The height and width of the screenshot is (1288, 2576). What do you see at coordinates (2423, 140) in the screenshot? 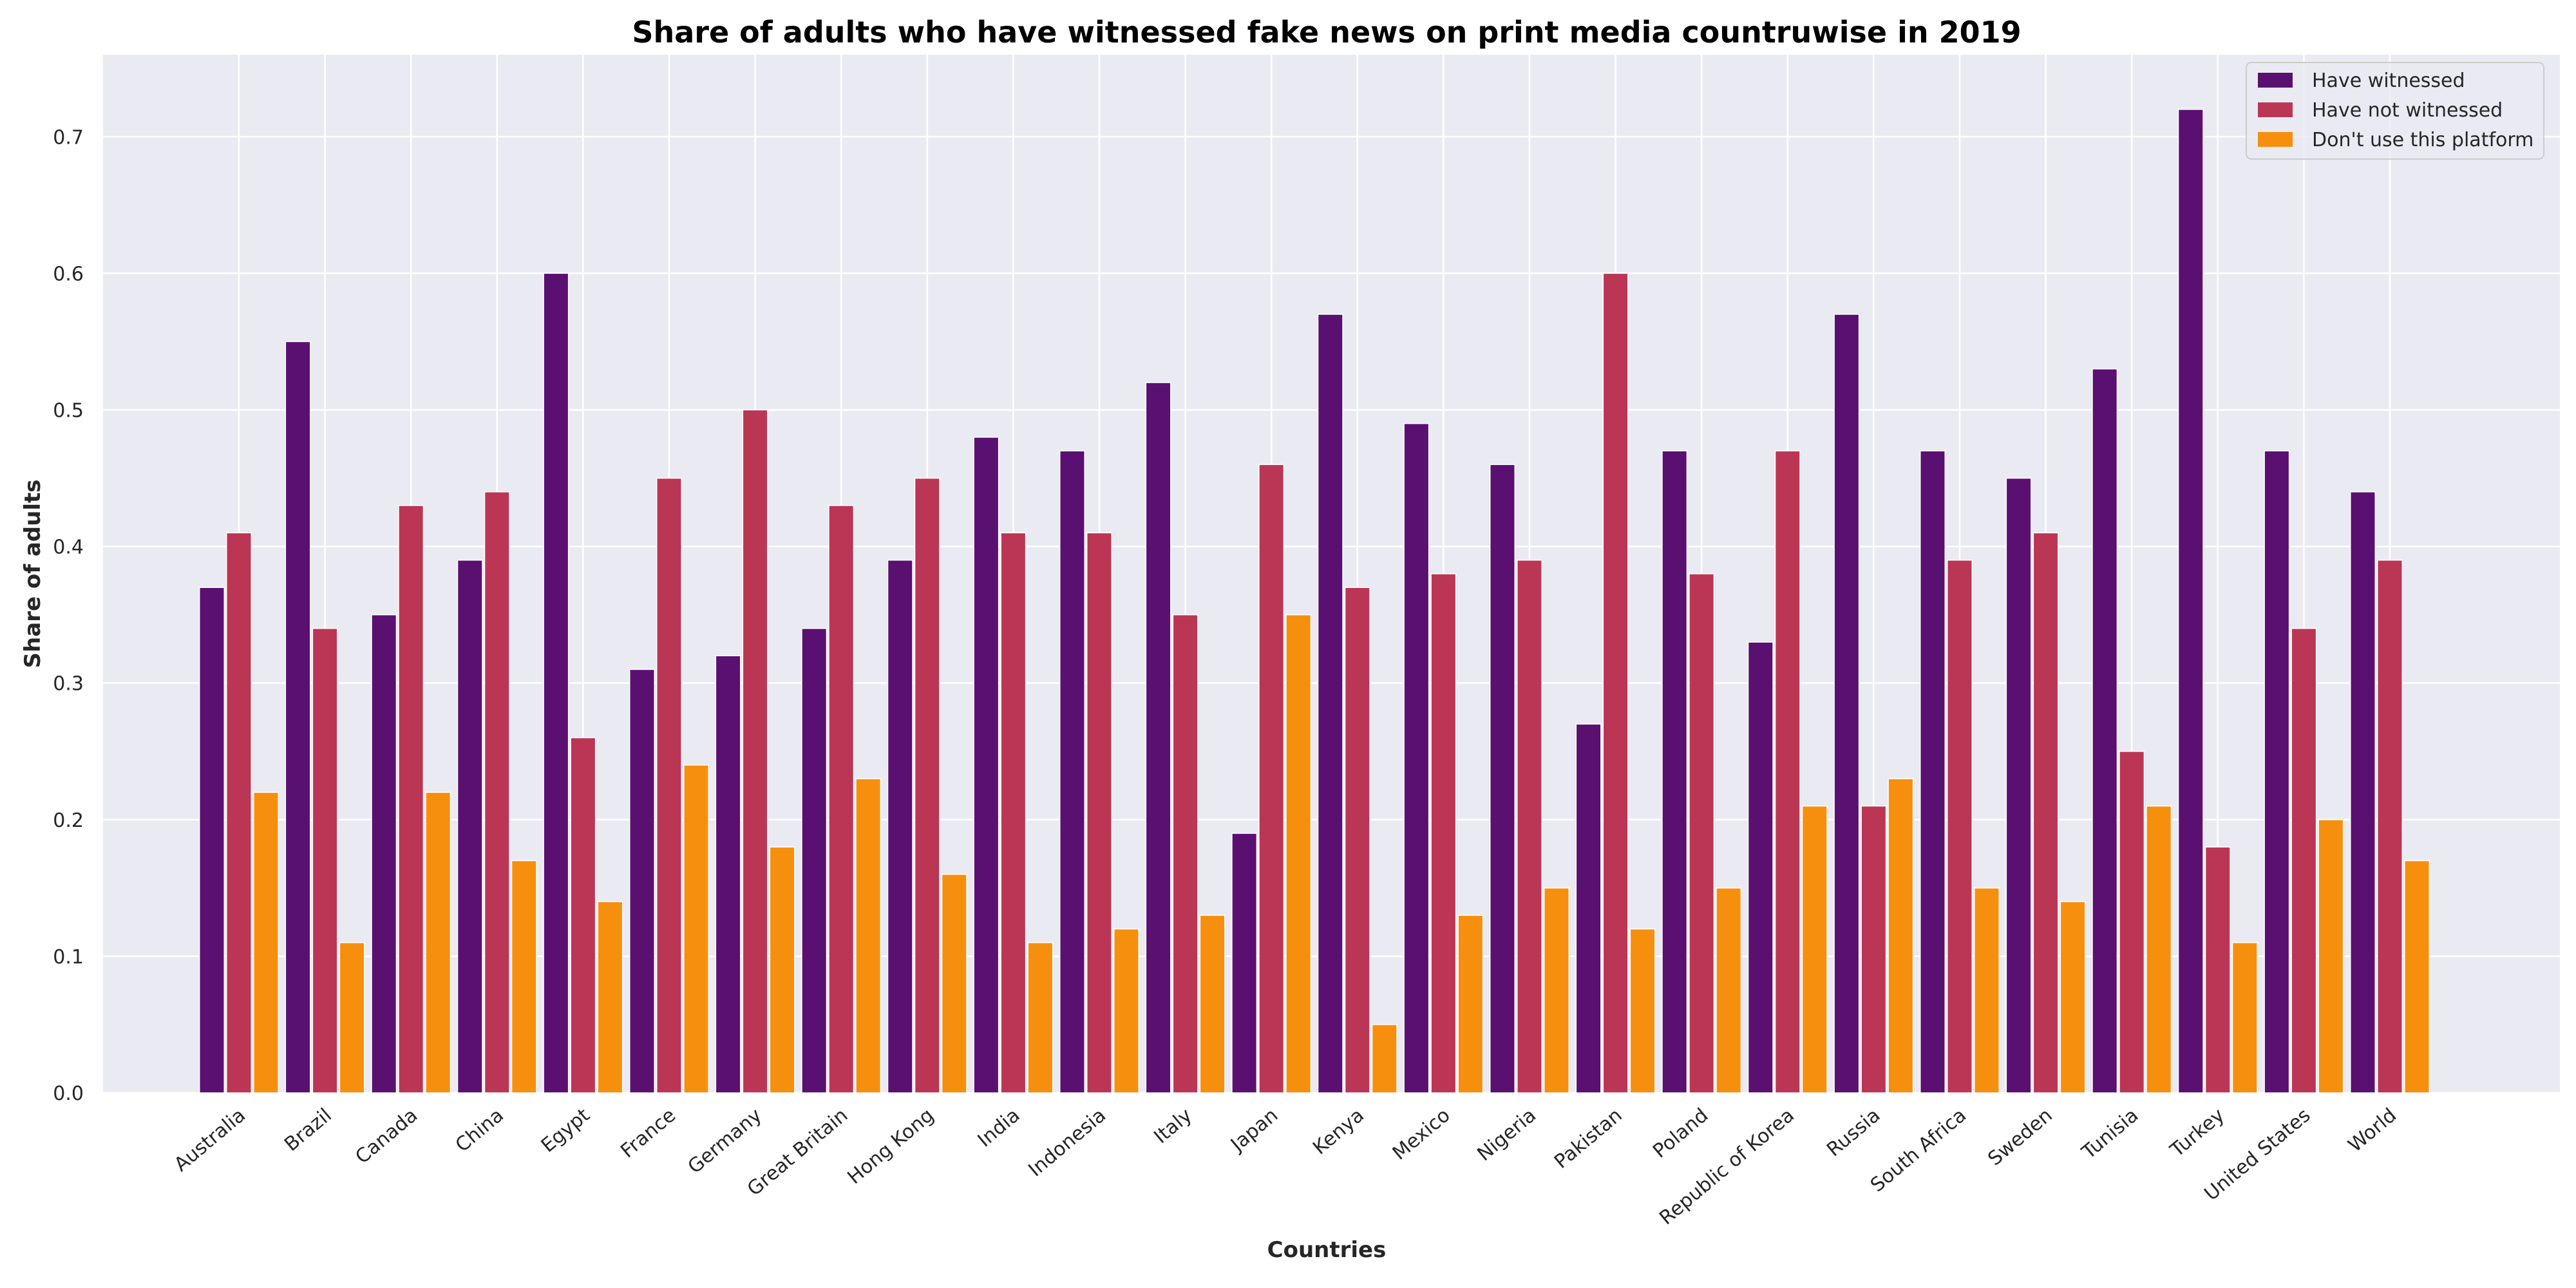
I see `legend-label: Don't use this platform` at bounding box center [2423, 140].